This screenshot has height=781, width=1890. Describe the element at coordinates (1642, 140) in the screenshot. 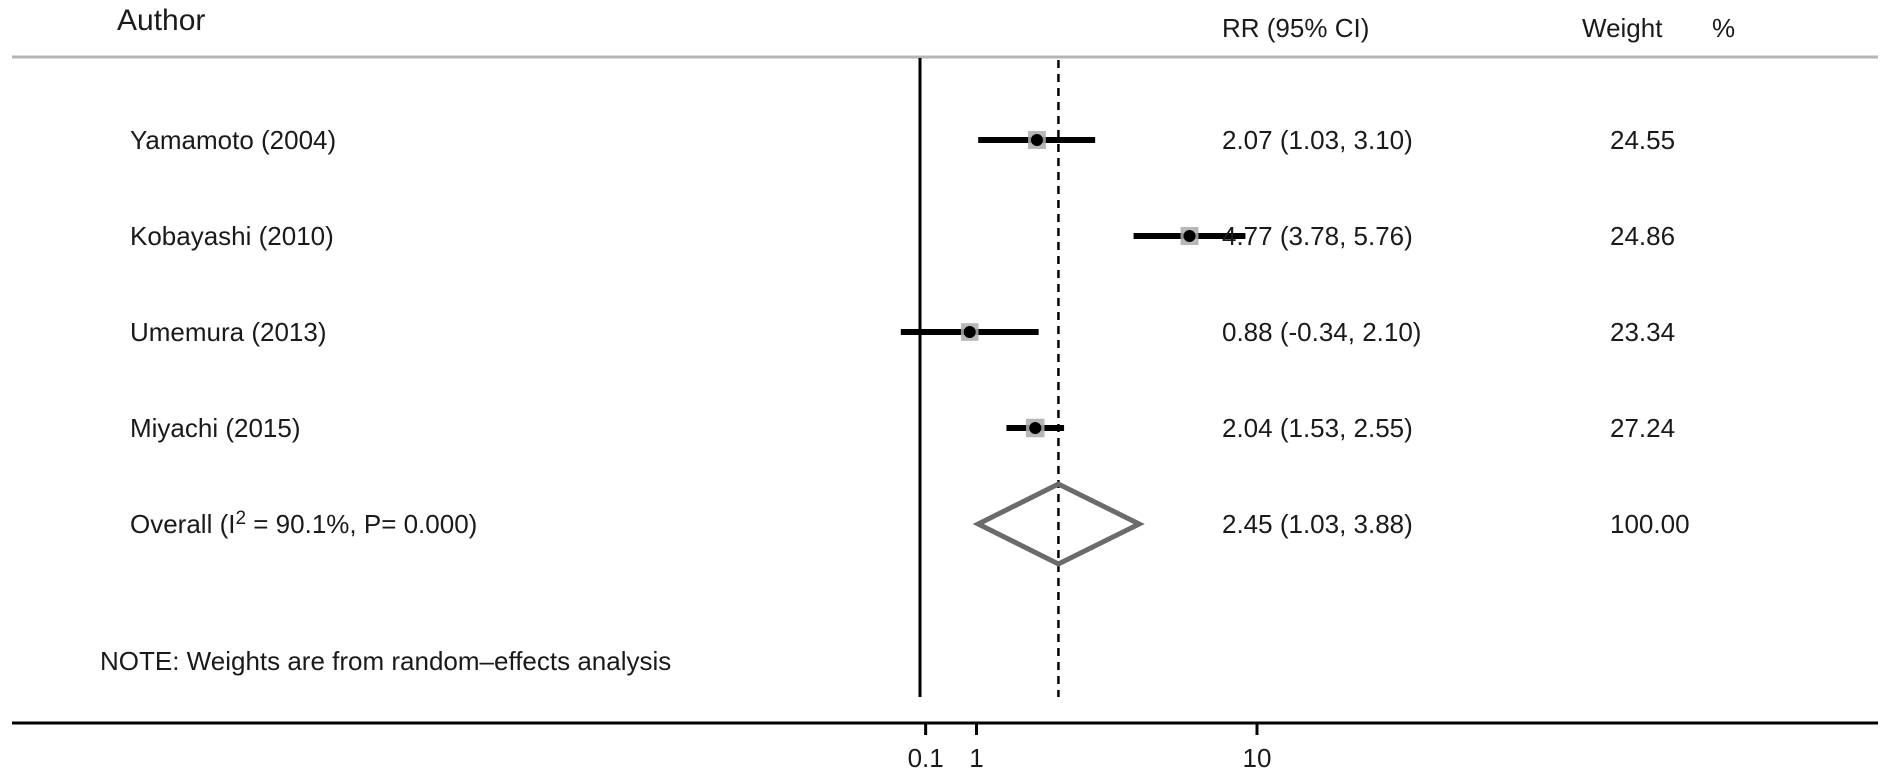

I see `study-weight: 24.55` at that location.